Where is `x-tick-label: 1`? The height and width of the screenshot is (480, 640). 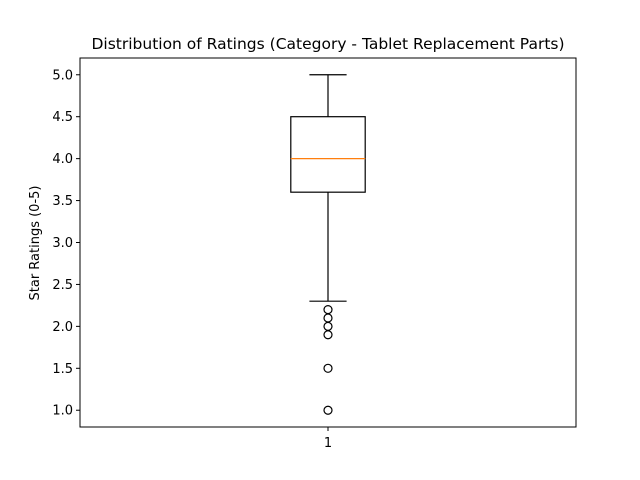
x-tick-label: 1 is located at coordinates (328, 443).